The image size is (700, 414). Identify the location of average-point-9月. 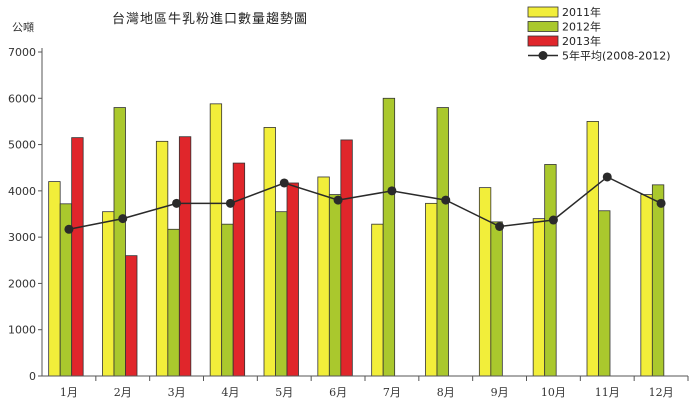
(500, 226).